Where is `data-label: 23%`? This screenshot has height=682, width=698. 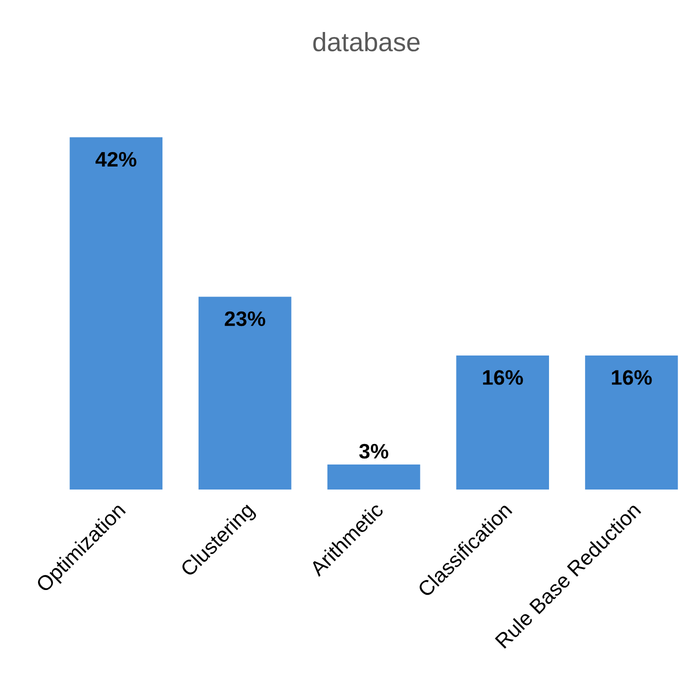
data-label: 23% is located at coordinates (245, 318).